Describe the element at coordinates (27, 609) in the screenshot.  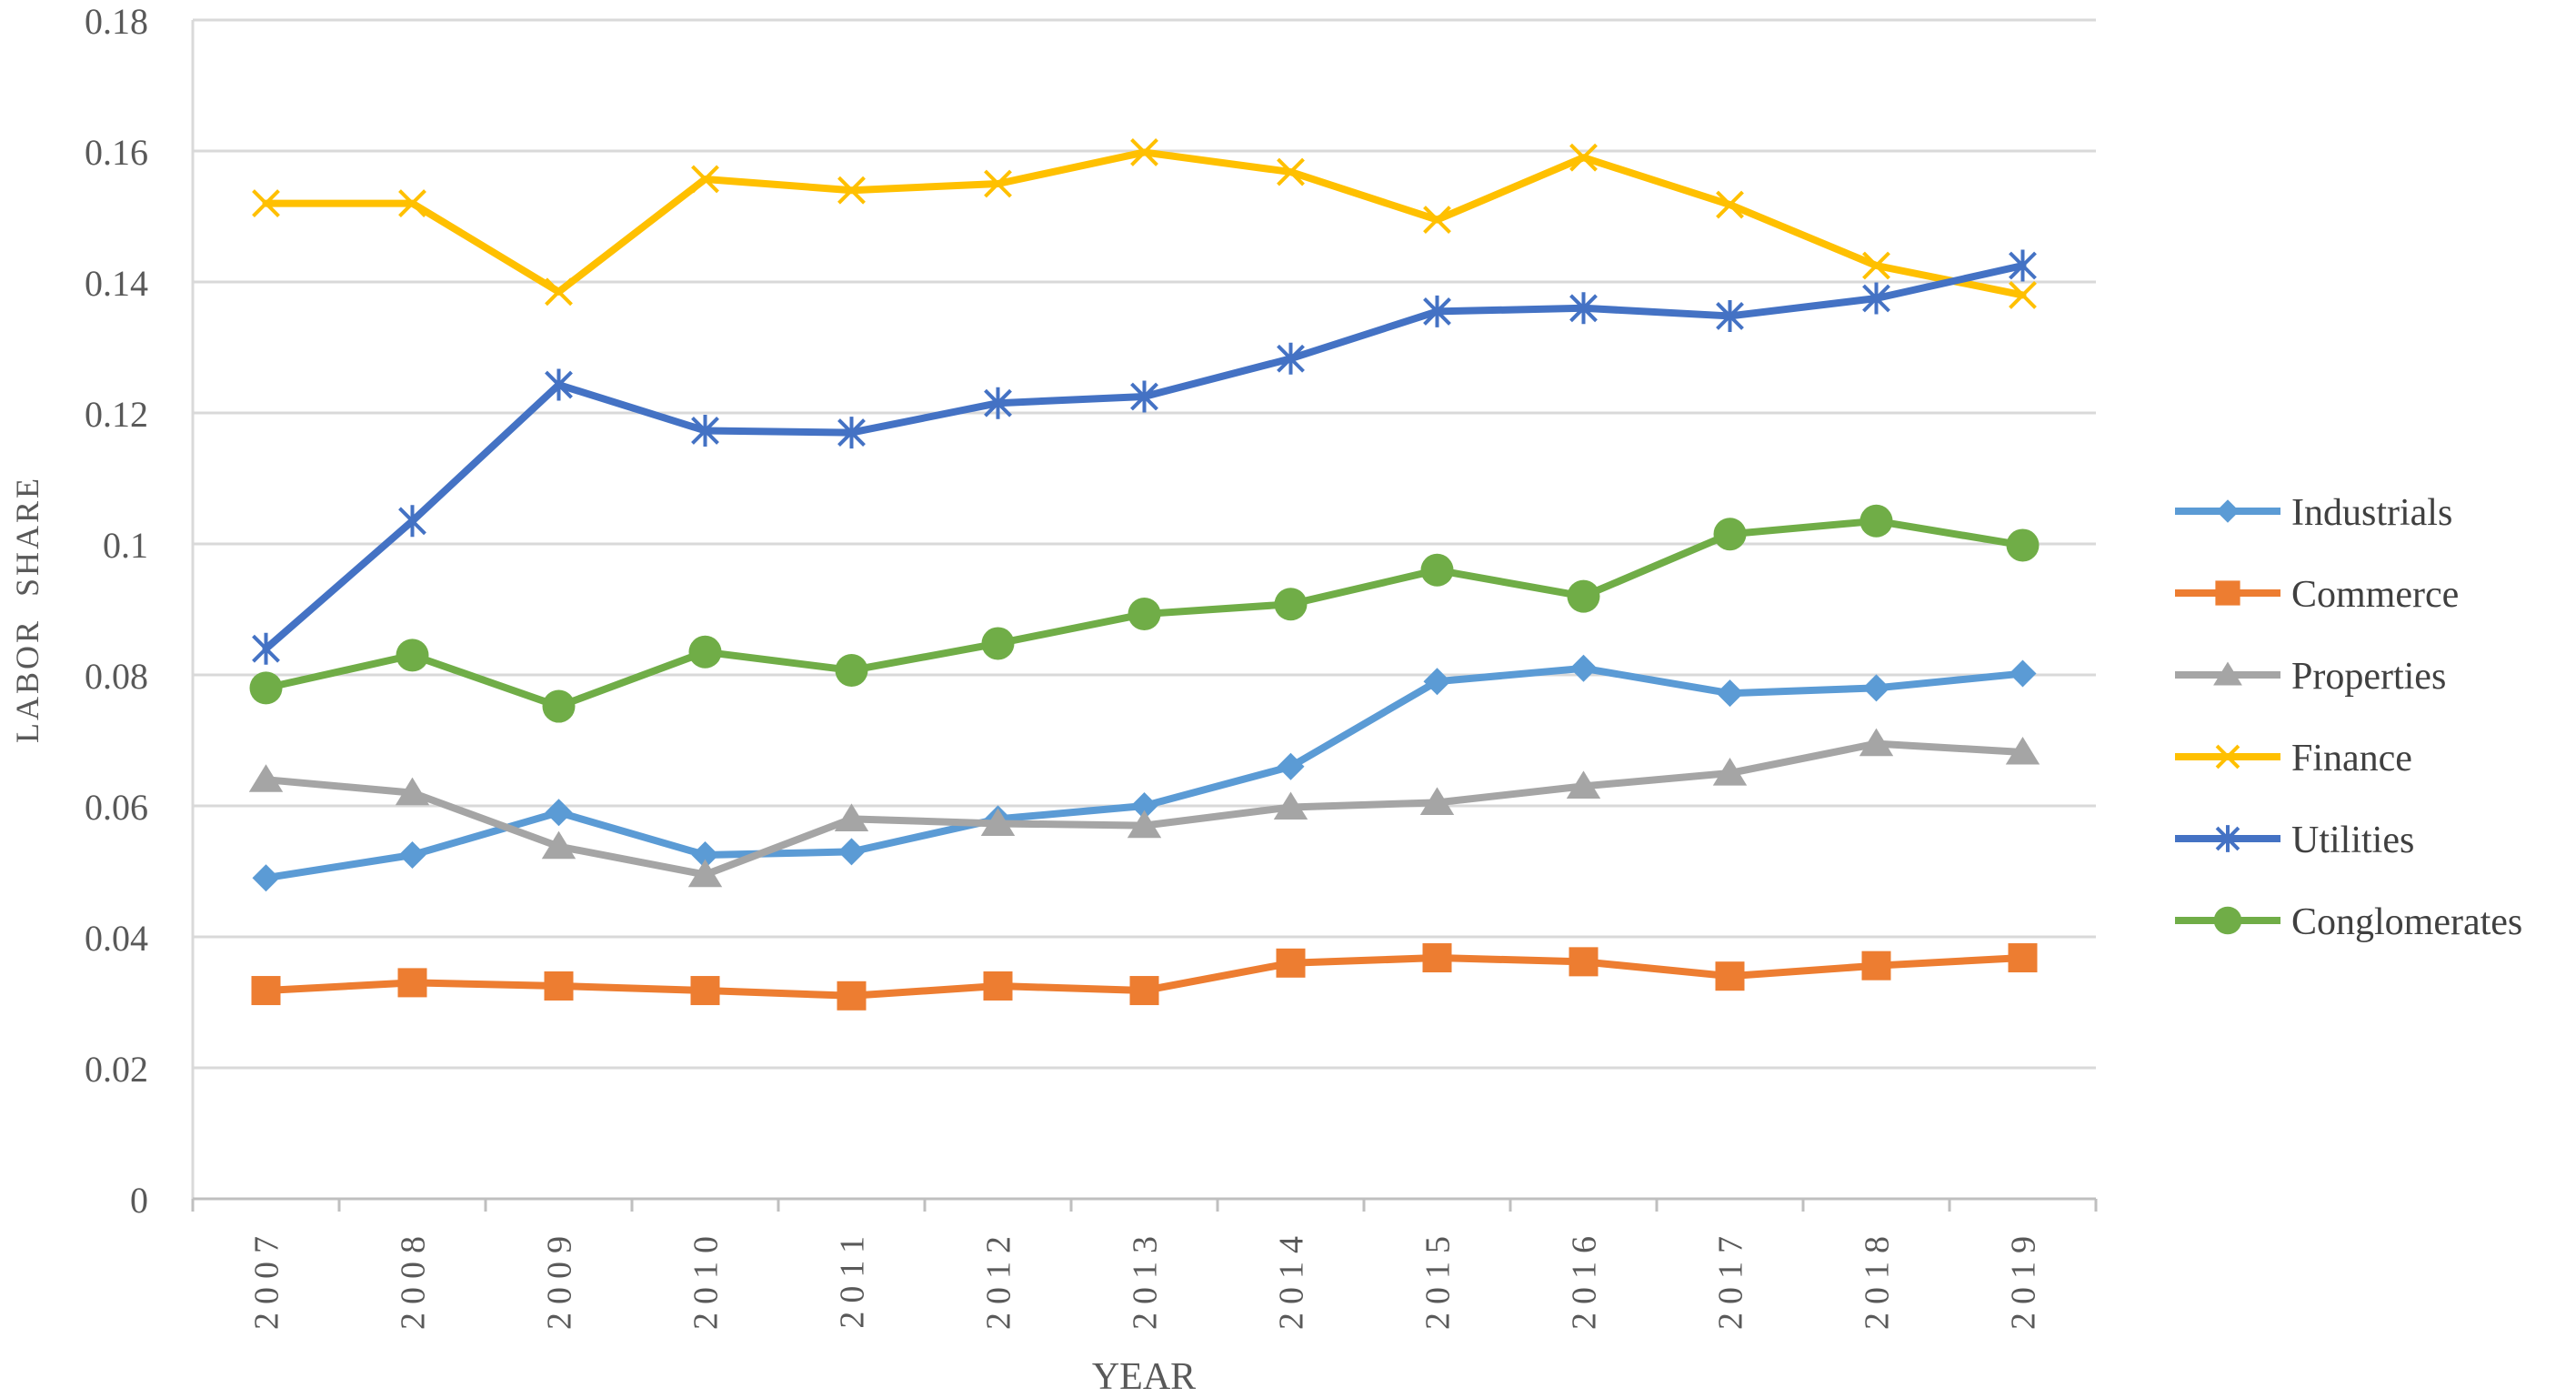
I see `y-axis-title: LABOR SHARE` at that location.